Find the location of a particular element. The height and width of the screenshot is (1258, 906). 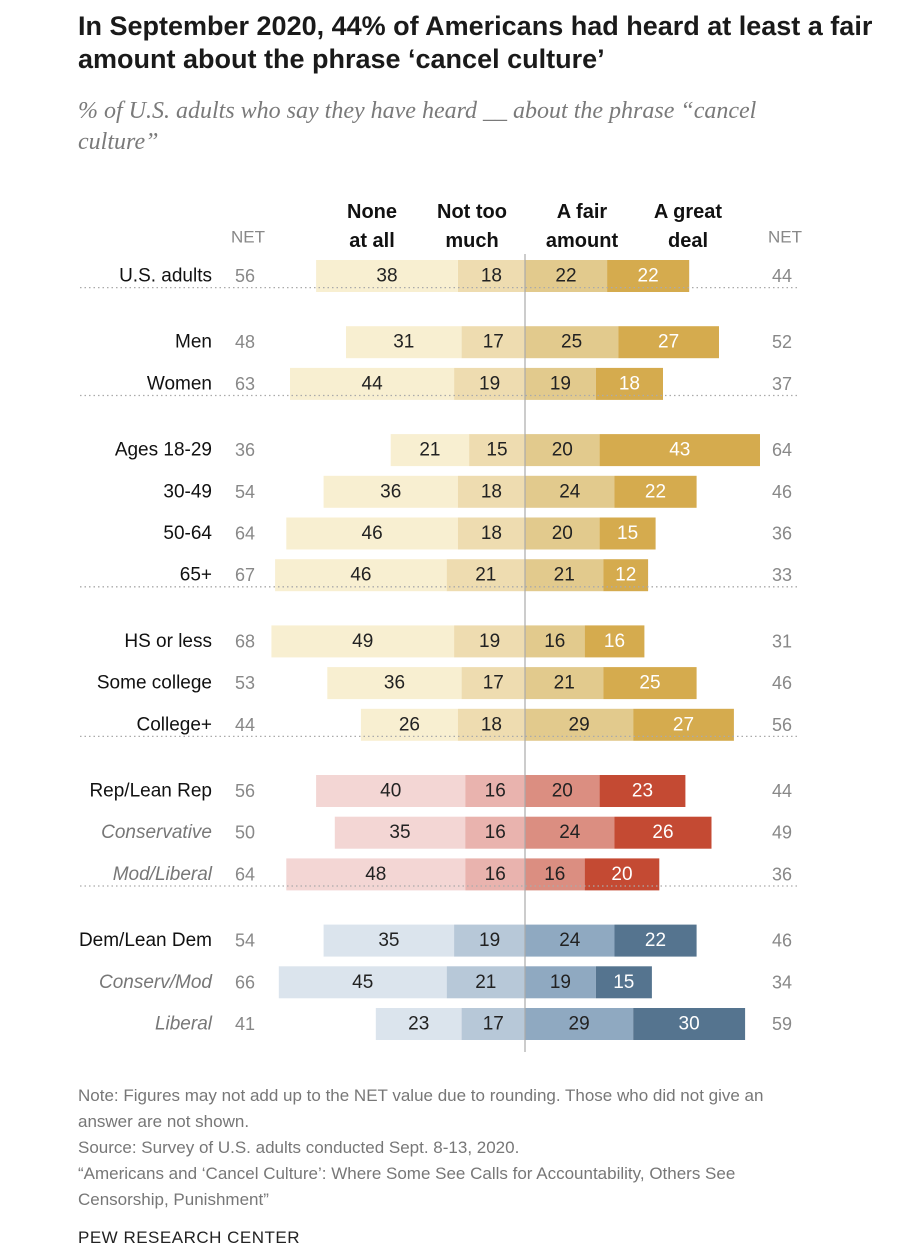

bar-value-label: 15 is located at coordinates (496, 450).